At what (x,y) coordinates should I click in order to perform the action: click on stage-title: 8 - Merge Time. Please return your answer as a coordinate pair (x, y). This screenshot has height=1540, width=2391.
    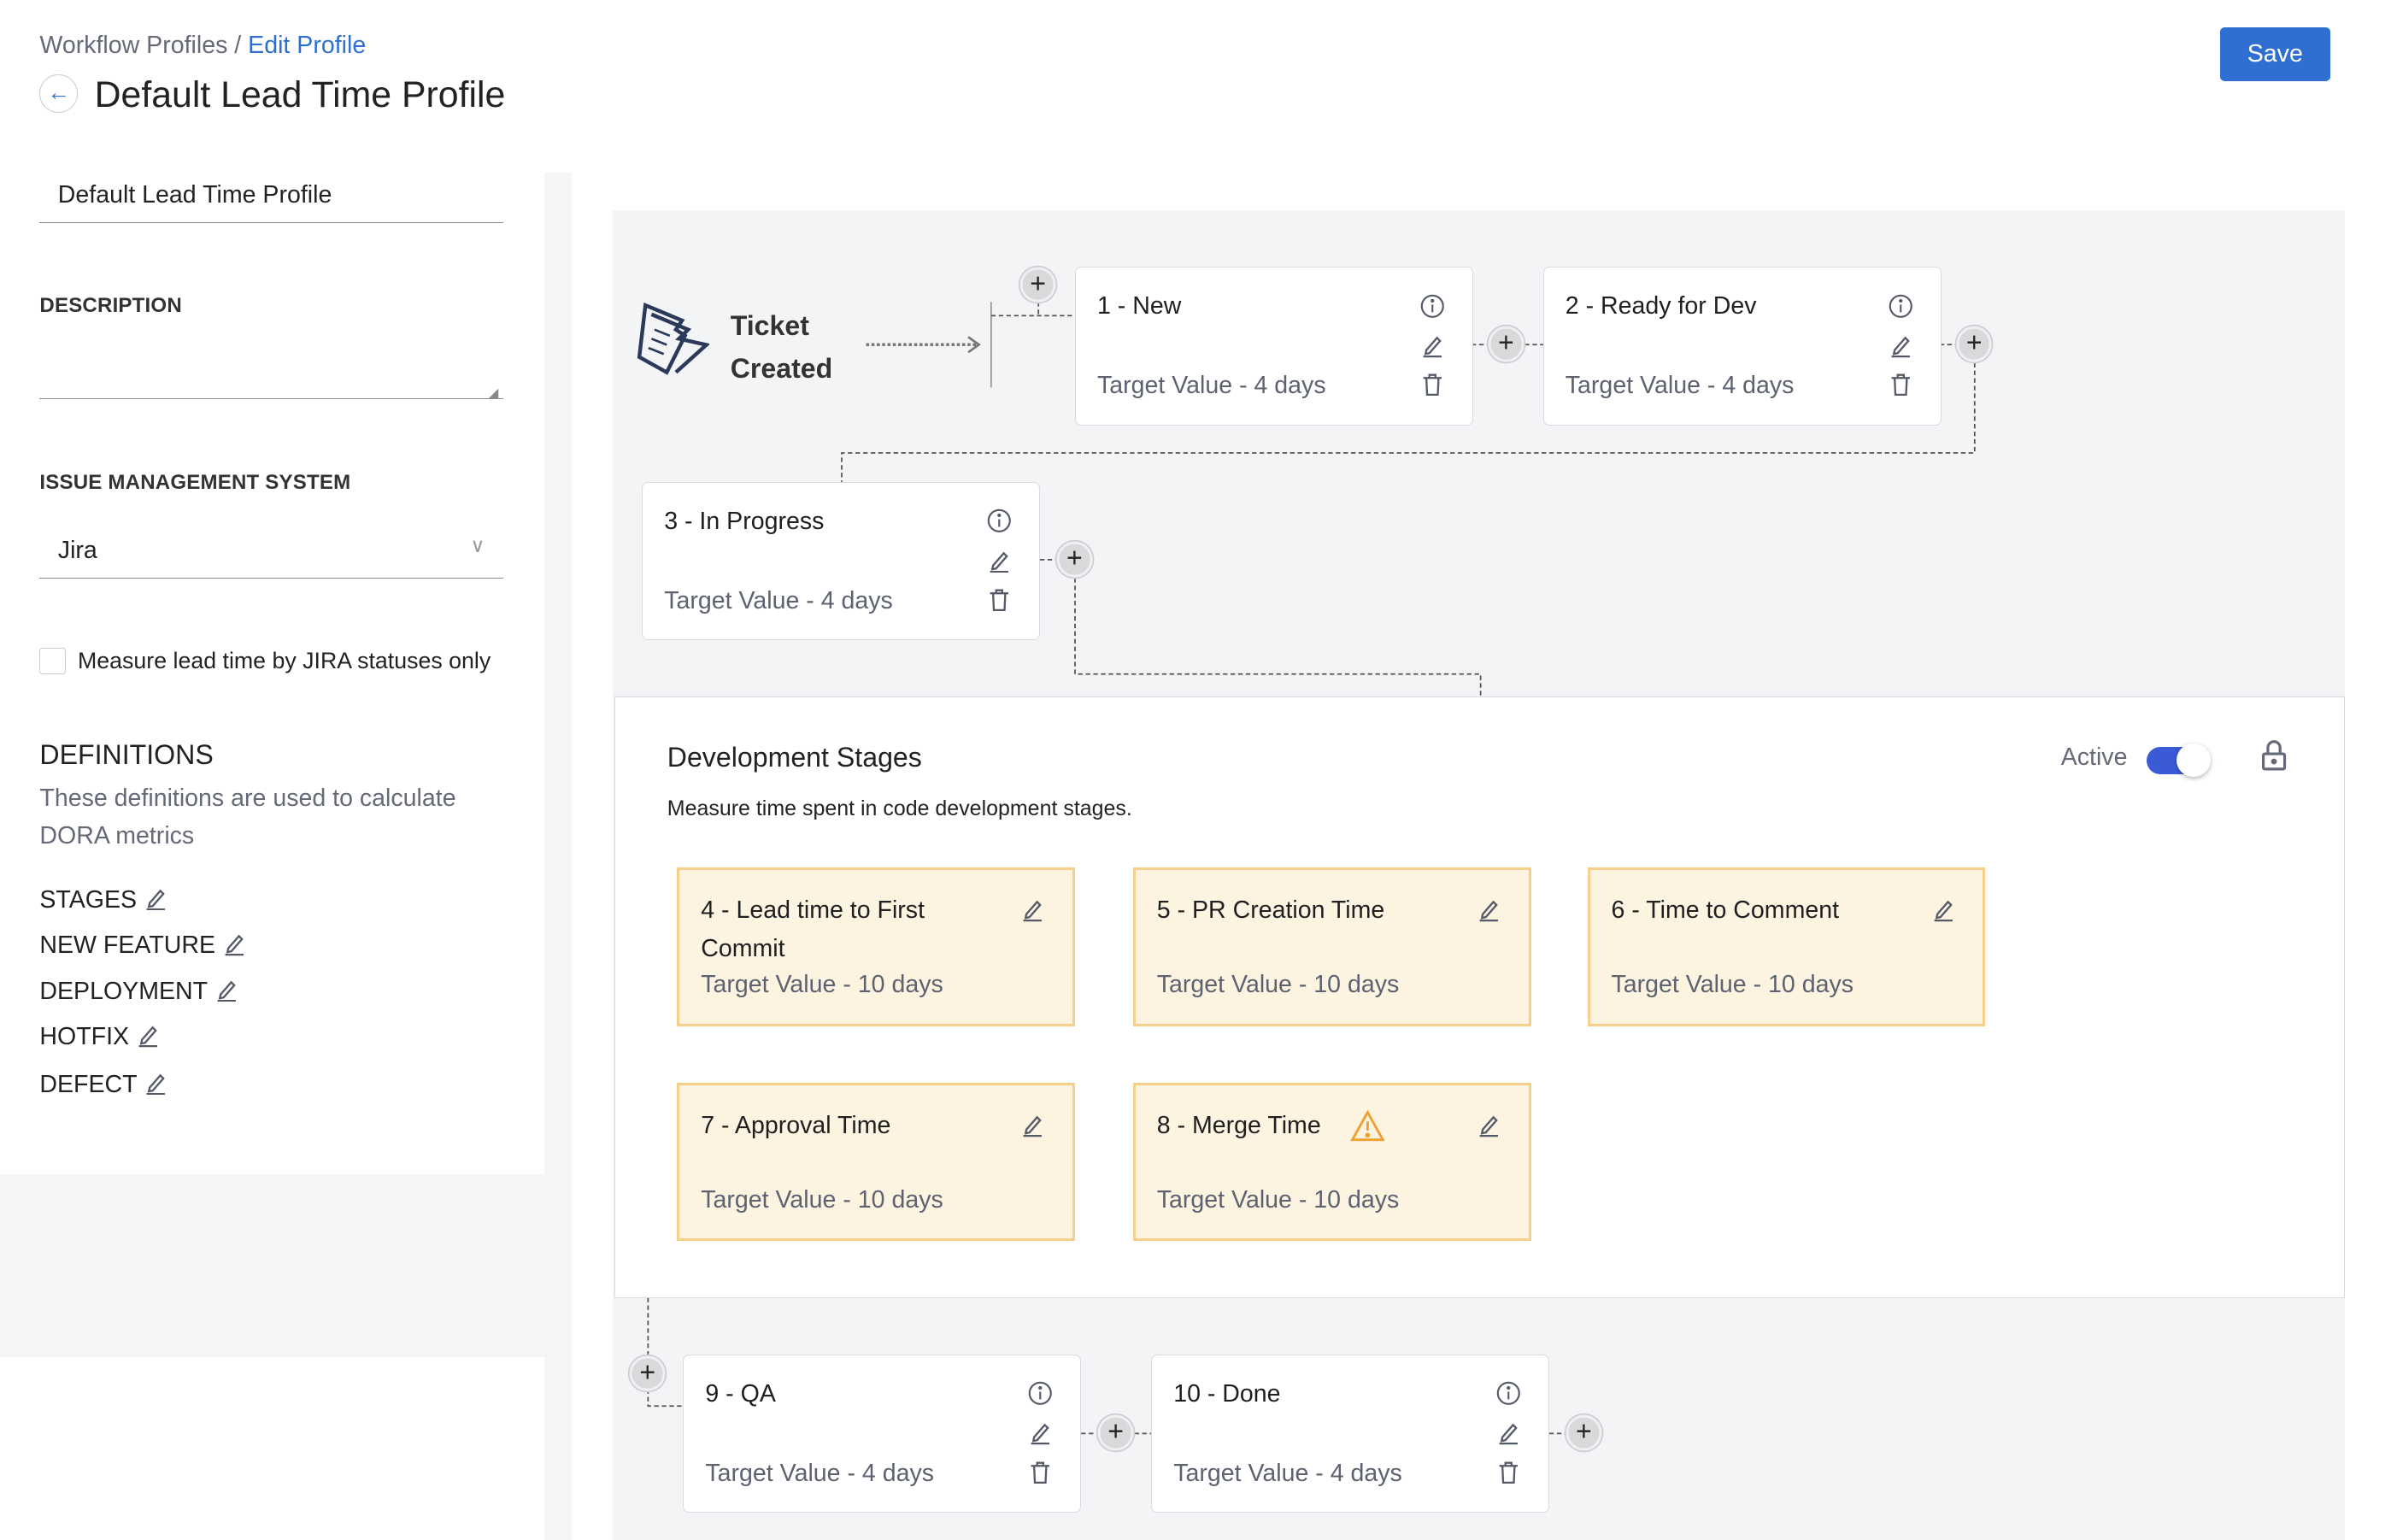
    Looking at the image, I should click on (1238, 1125).